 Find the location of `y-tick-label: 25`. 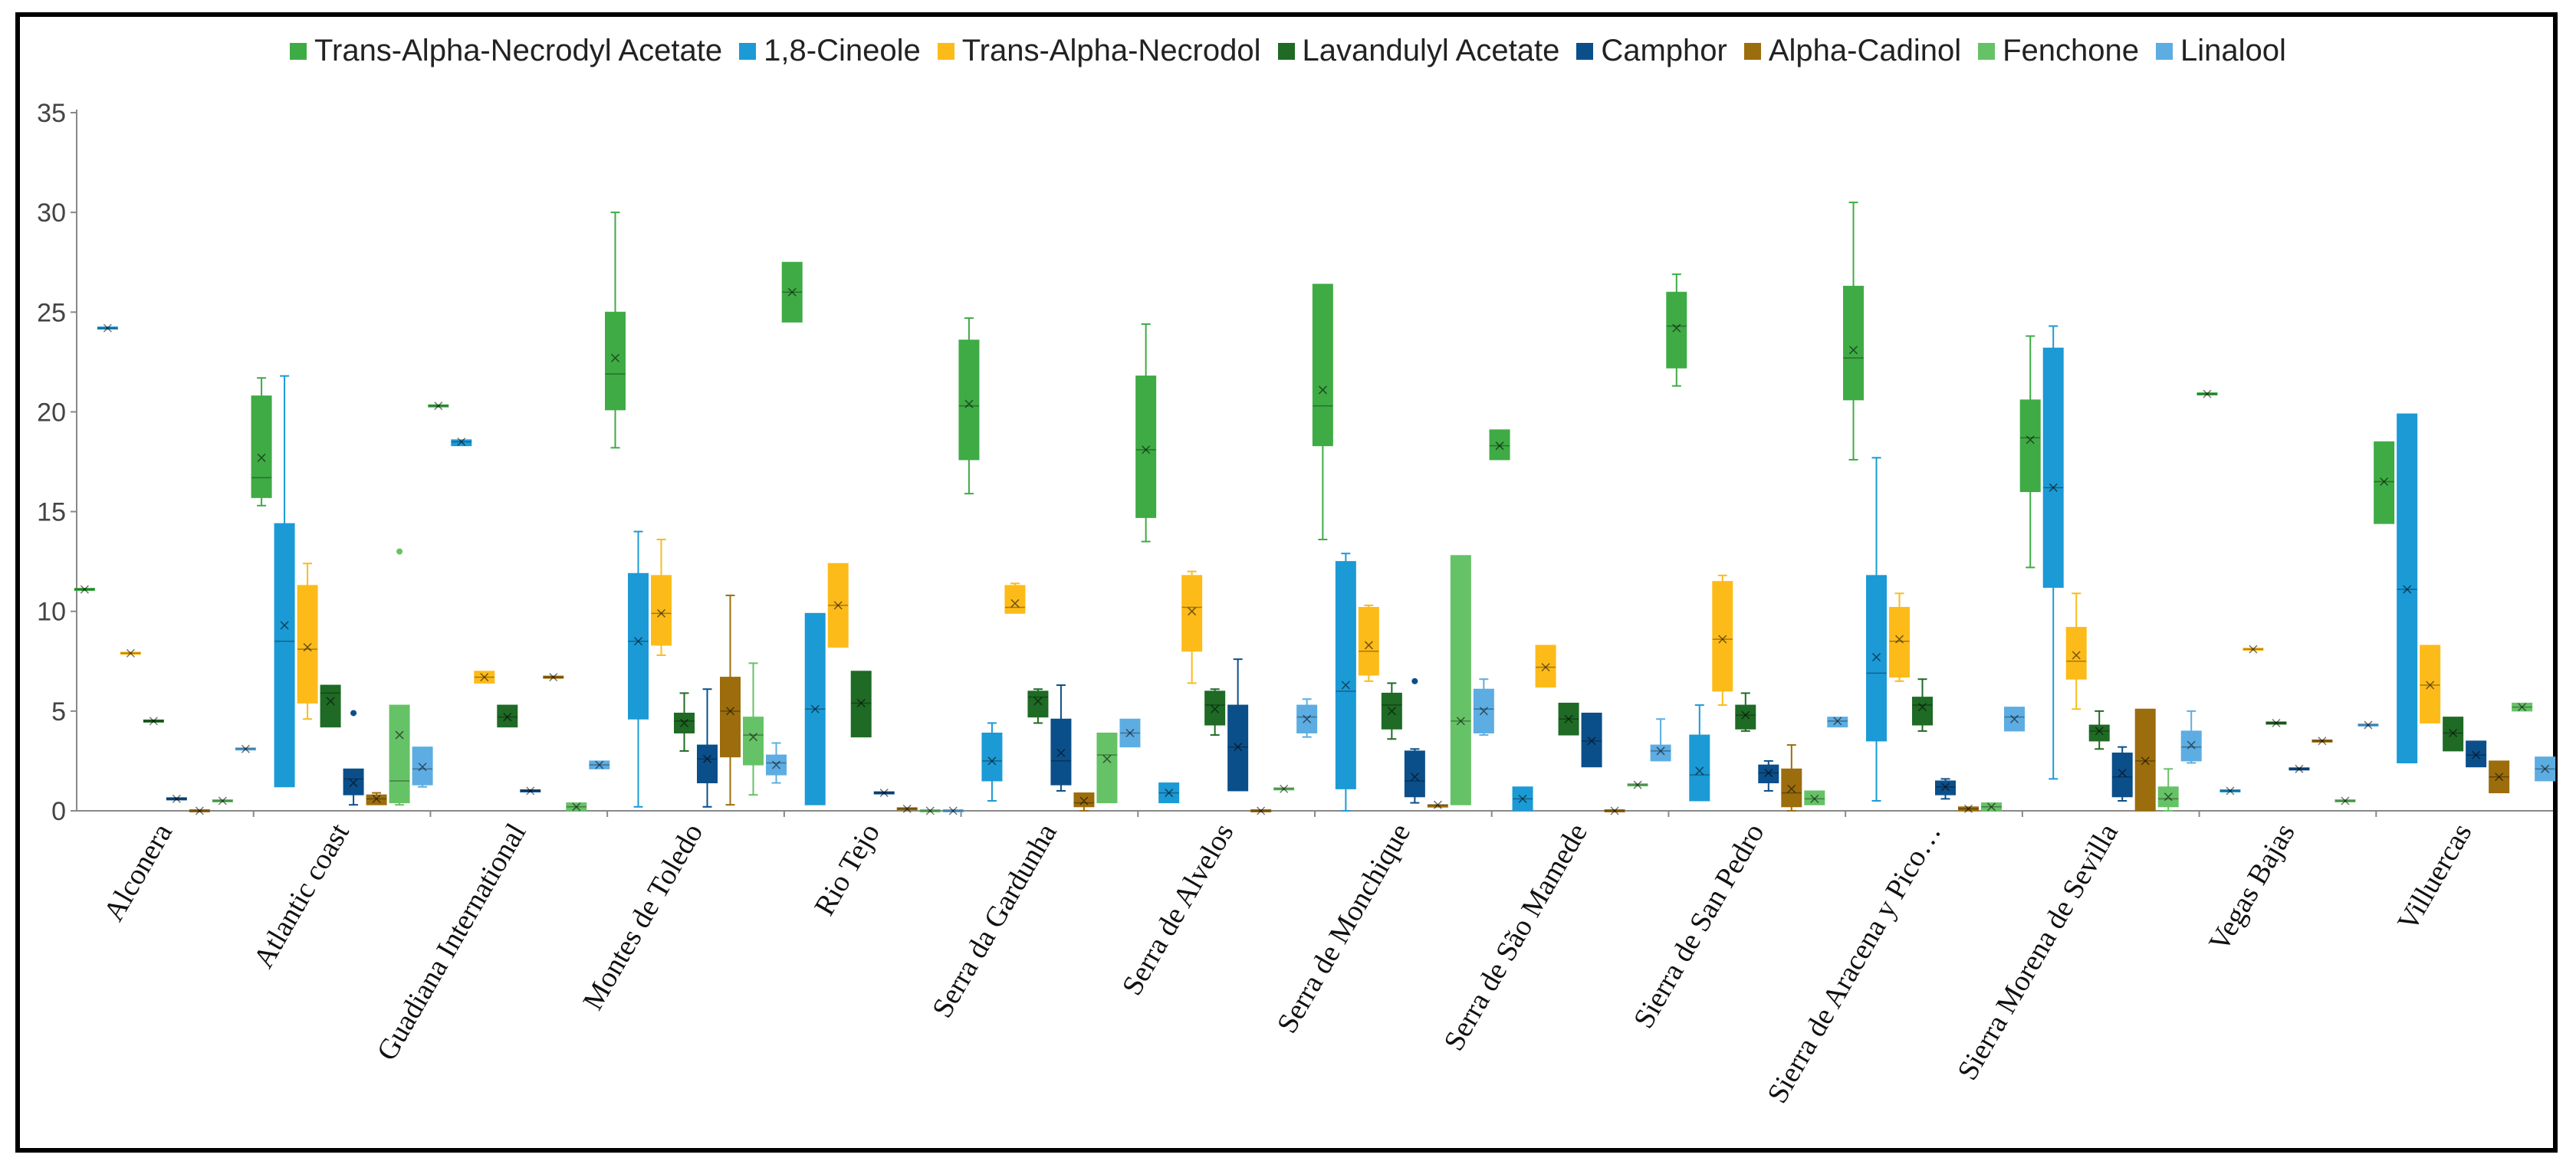

y-tick-label: 25 is located at coordinates (52, 312).